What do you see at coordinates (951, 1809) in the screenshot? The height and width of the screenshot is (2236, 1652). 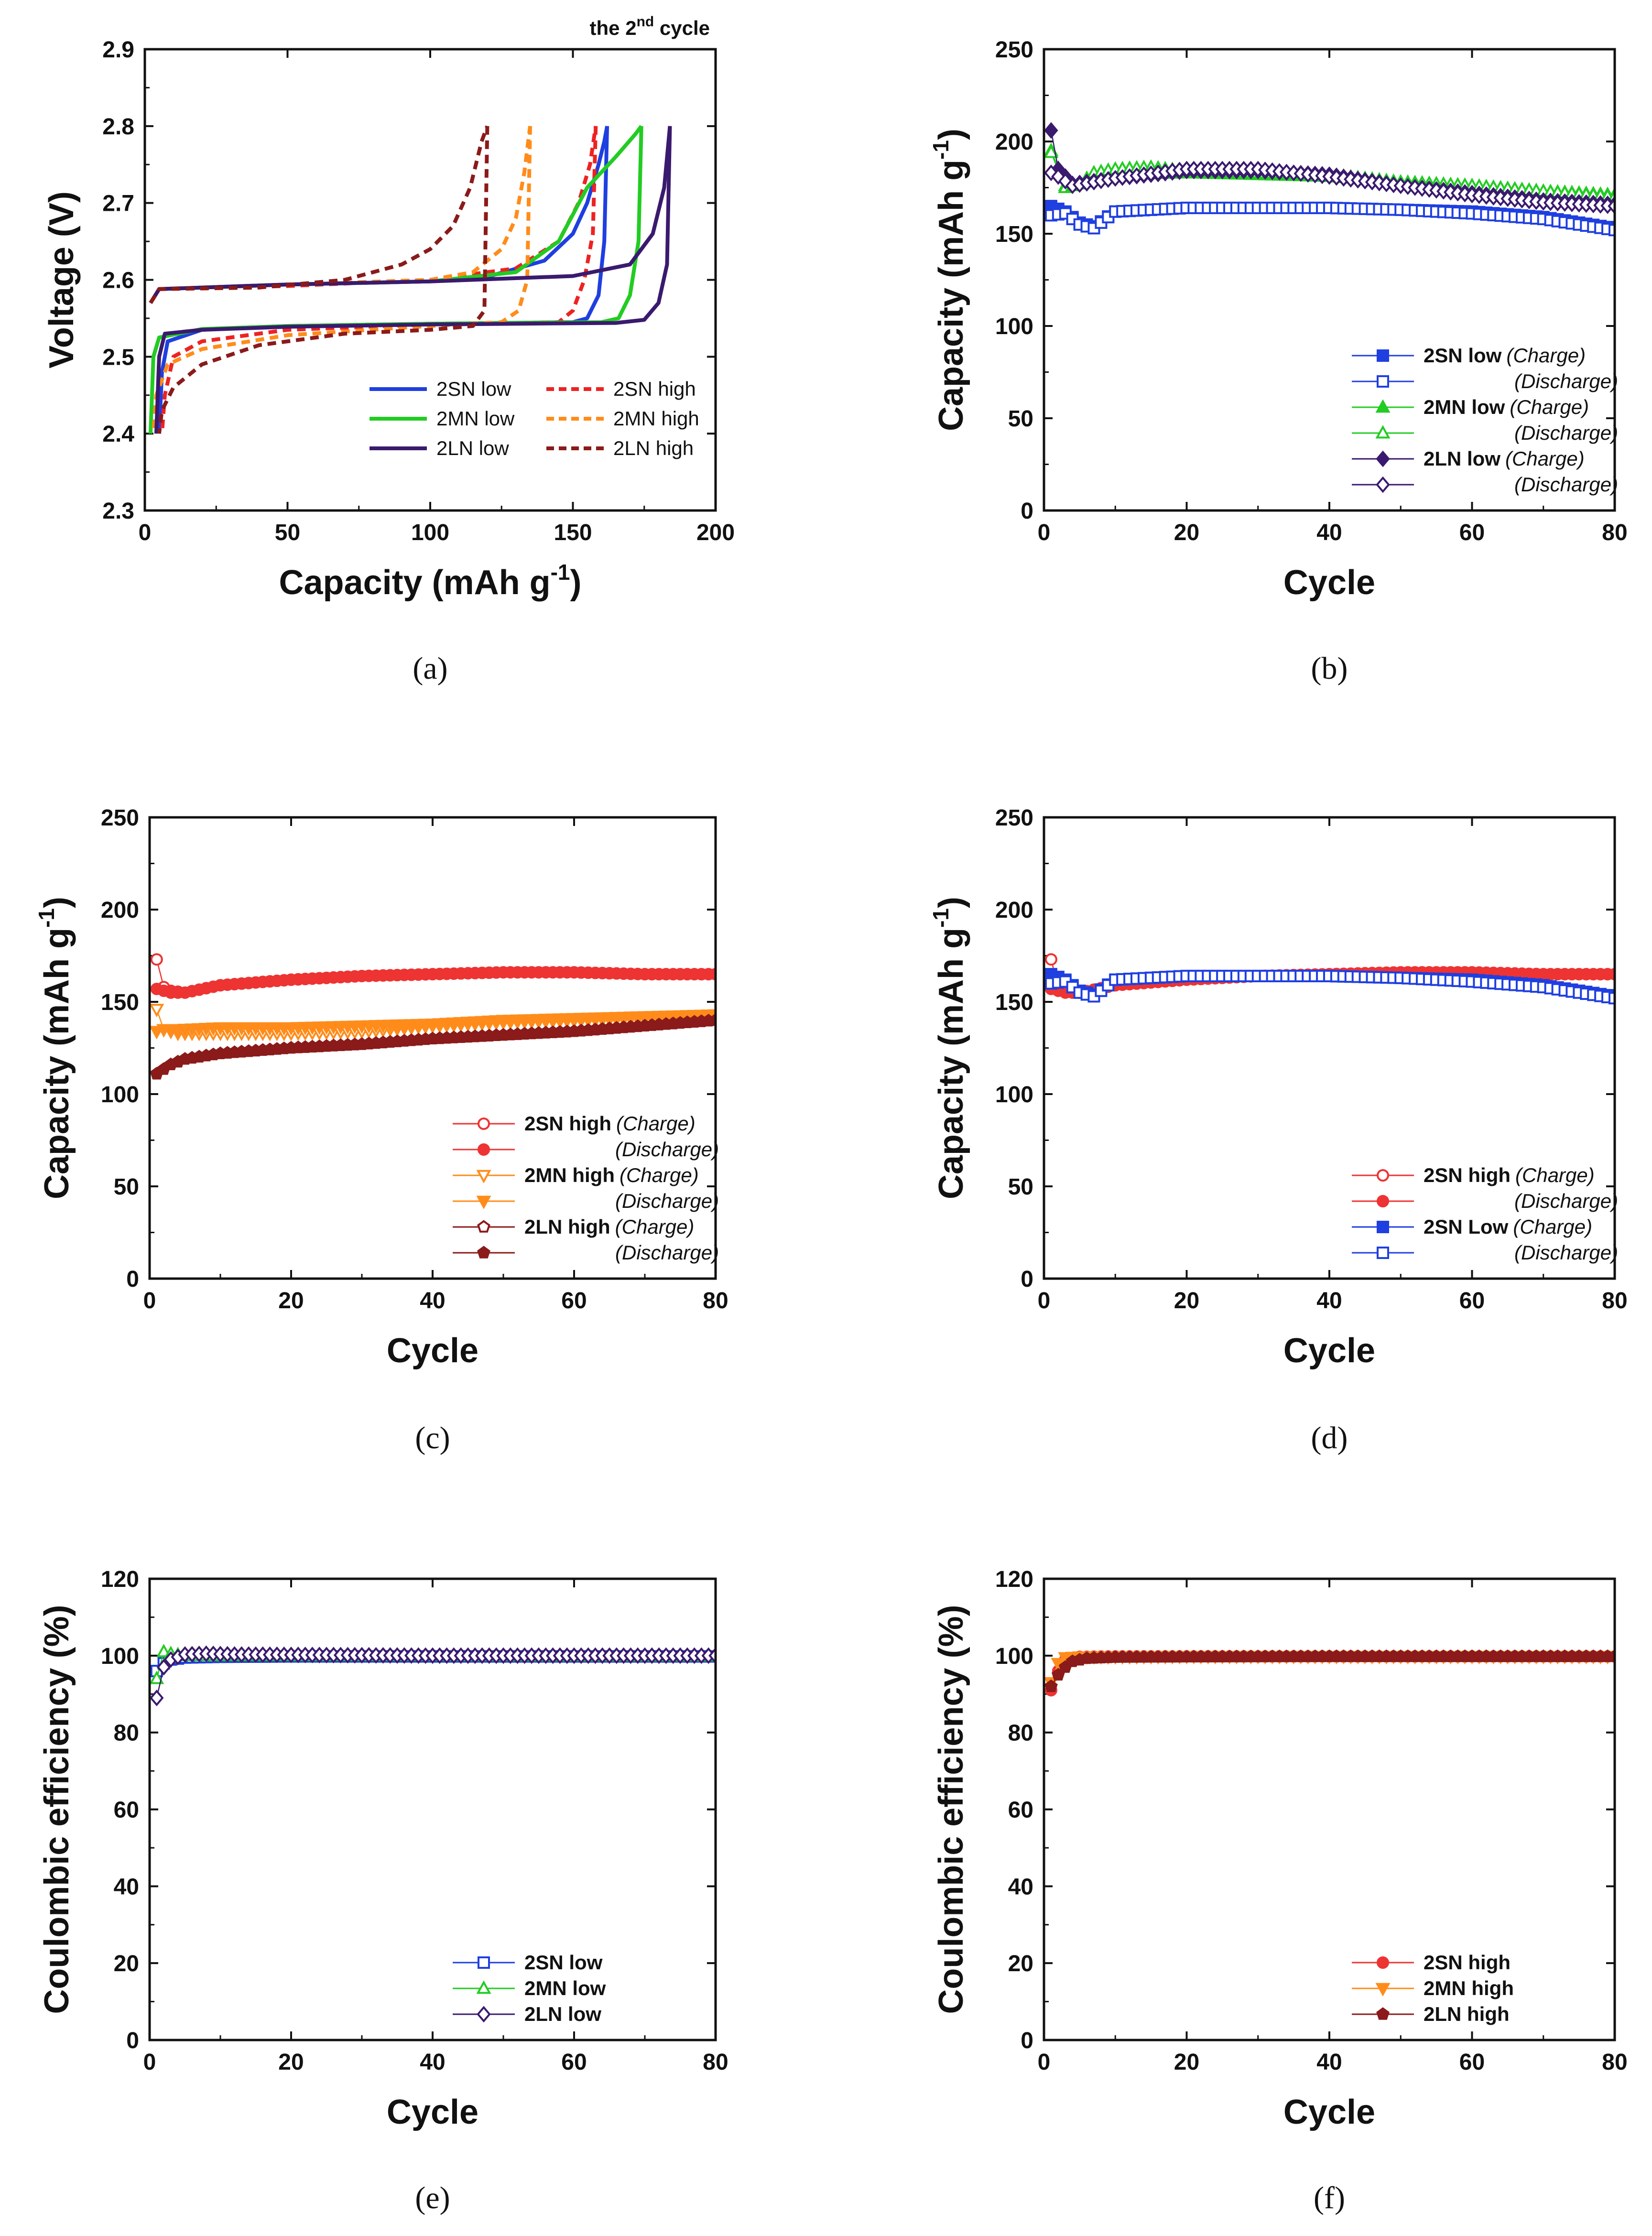 I see `y-axis-title: Coulombic efficiency (%)` at bounding box center [951, 1809].